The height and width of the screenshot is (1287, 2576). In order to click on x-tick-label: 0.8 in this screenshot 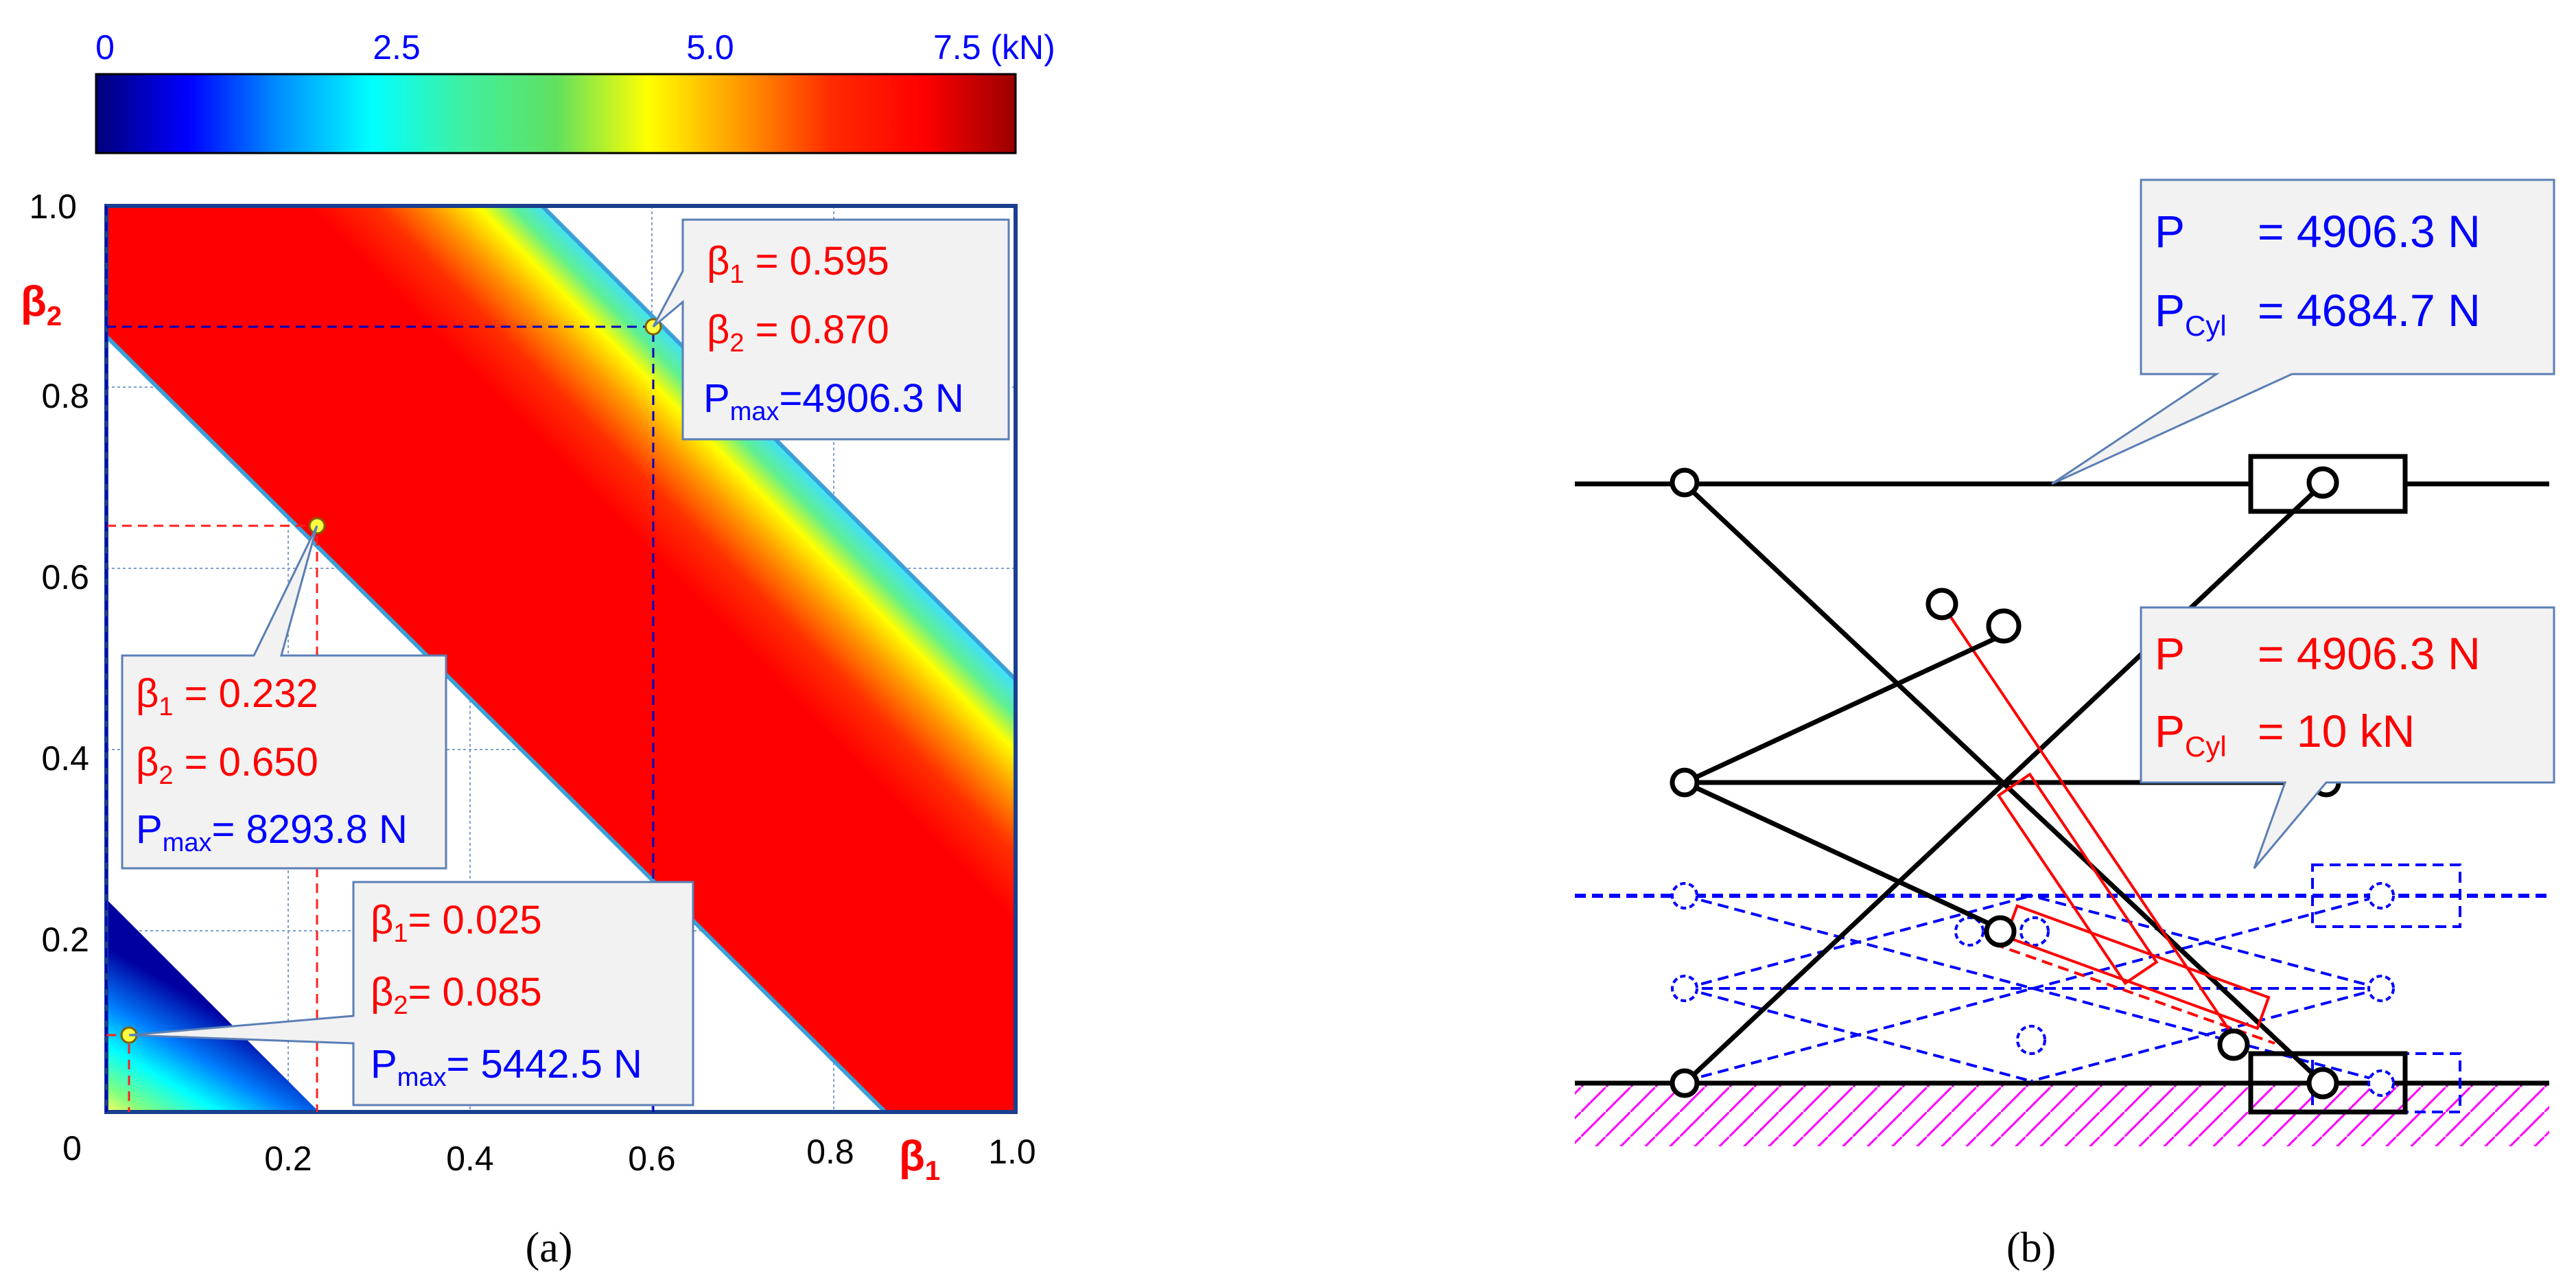, I will do `click(830, 1152)`.